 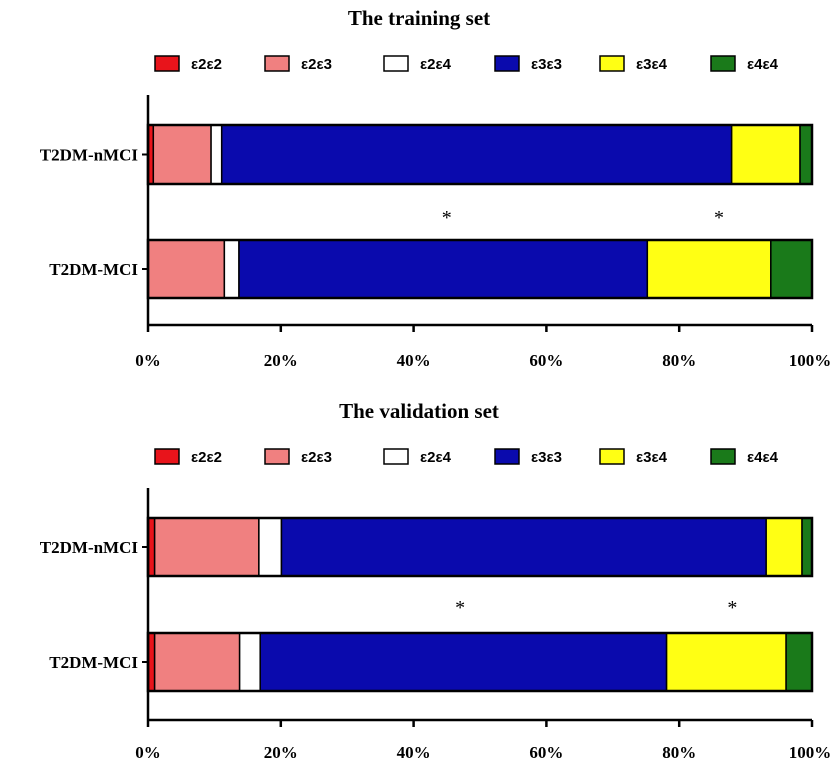 What do you see at coordinates (419, 411) in the screenshot?
I see `chart-title: The validation set` at bounding box center [419, 411].